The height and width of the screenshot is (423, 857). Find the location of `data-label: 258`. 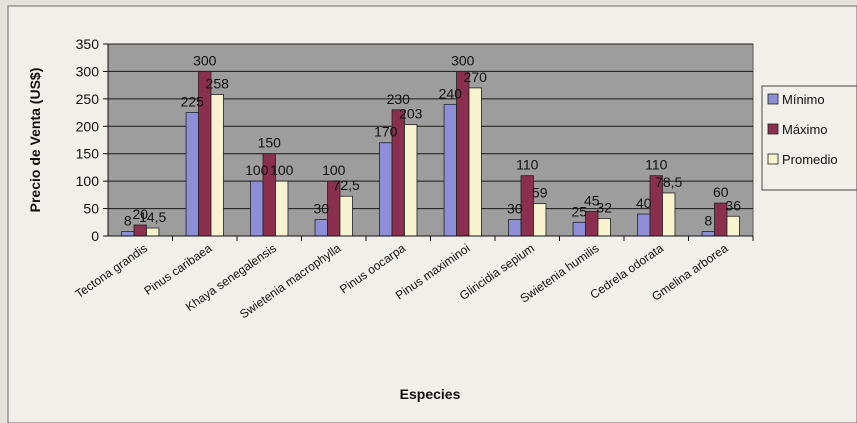

data-label: 258 is located at coordinates (218, 83).